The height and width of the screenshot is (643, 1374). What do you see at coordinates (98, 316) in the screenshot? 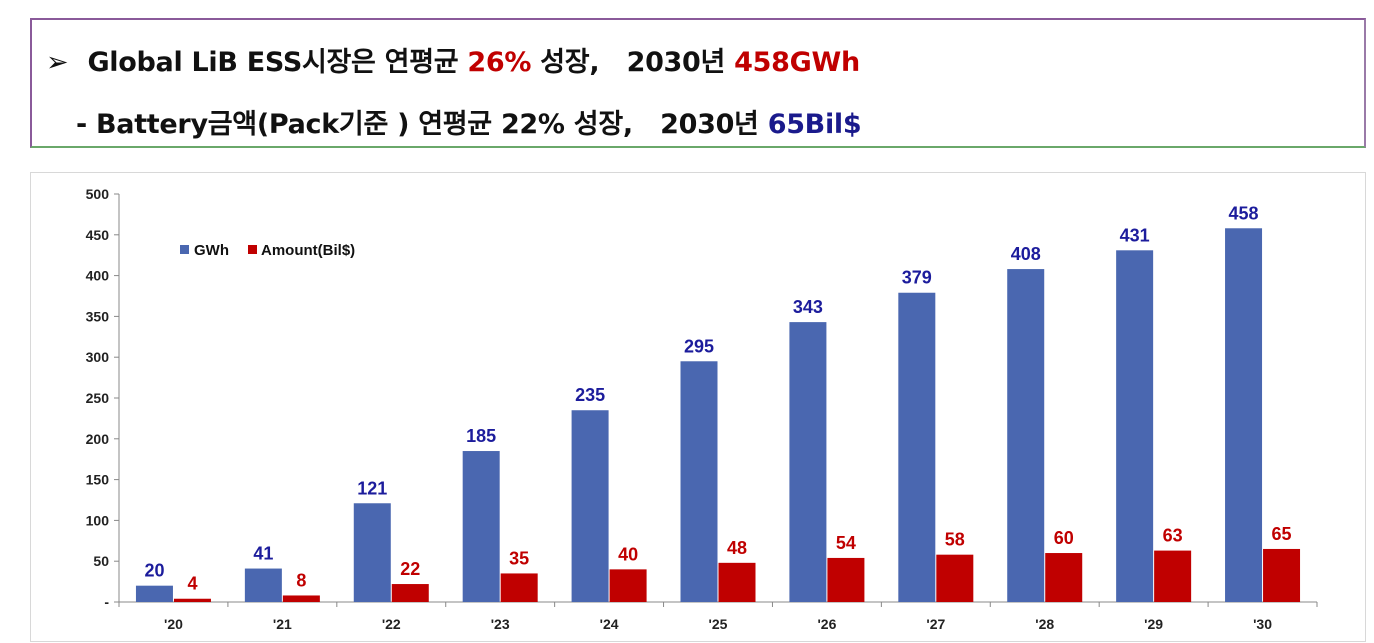
I see `y-tick-label: 350` at bounding box center [98, 316].